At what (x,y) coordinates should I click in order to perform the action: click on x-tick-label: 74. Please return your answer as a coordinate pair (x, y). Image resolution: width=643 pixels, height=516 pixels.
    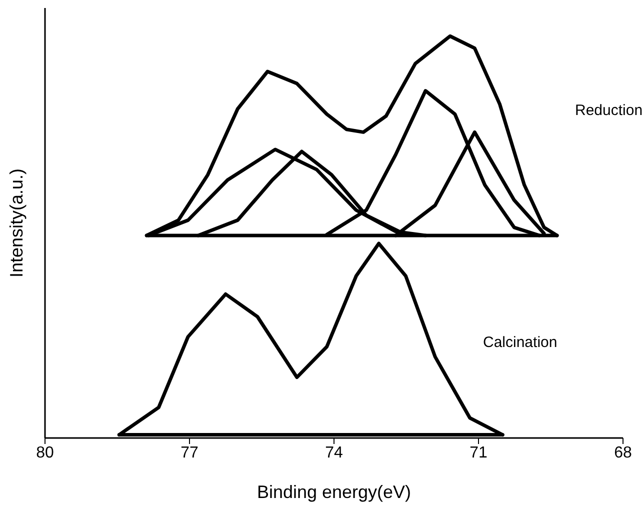
    Looking at the image, I should click on (334, 453).